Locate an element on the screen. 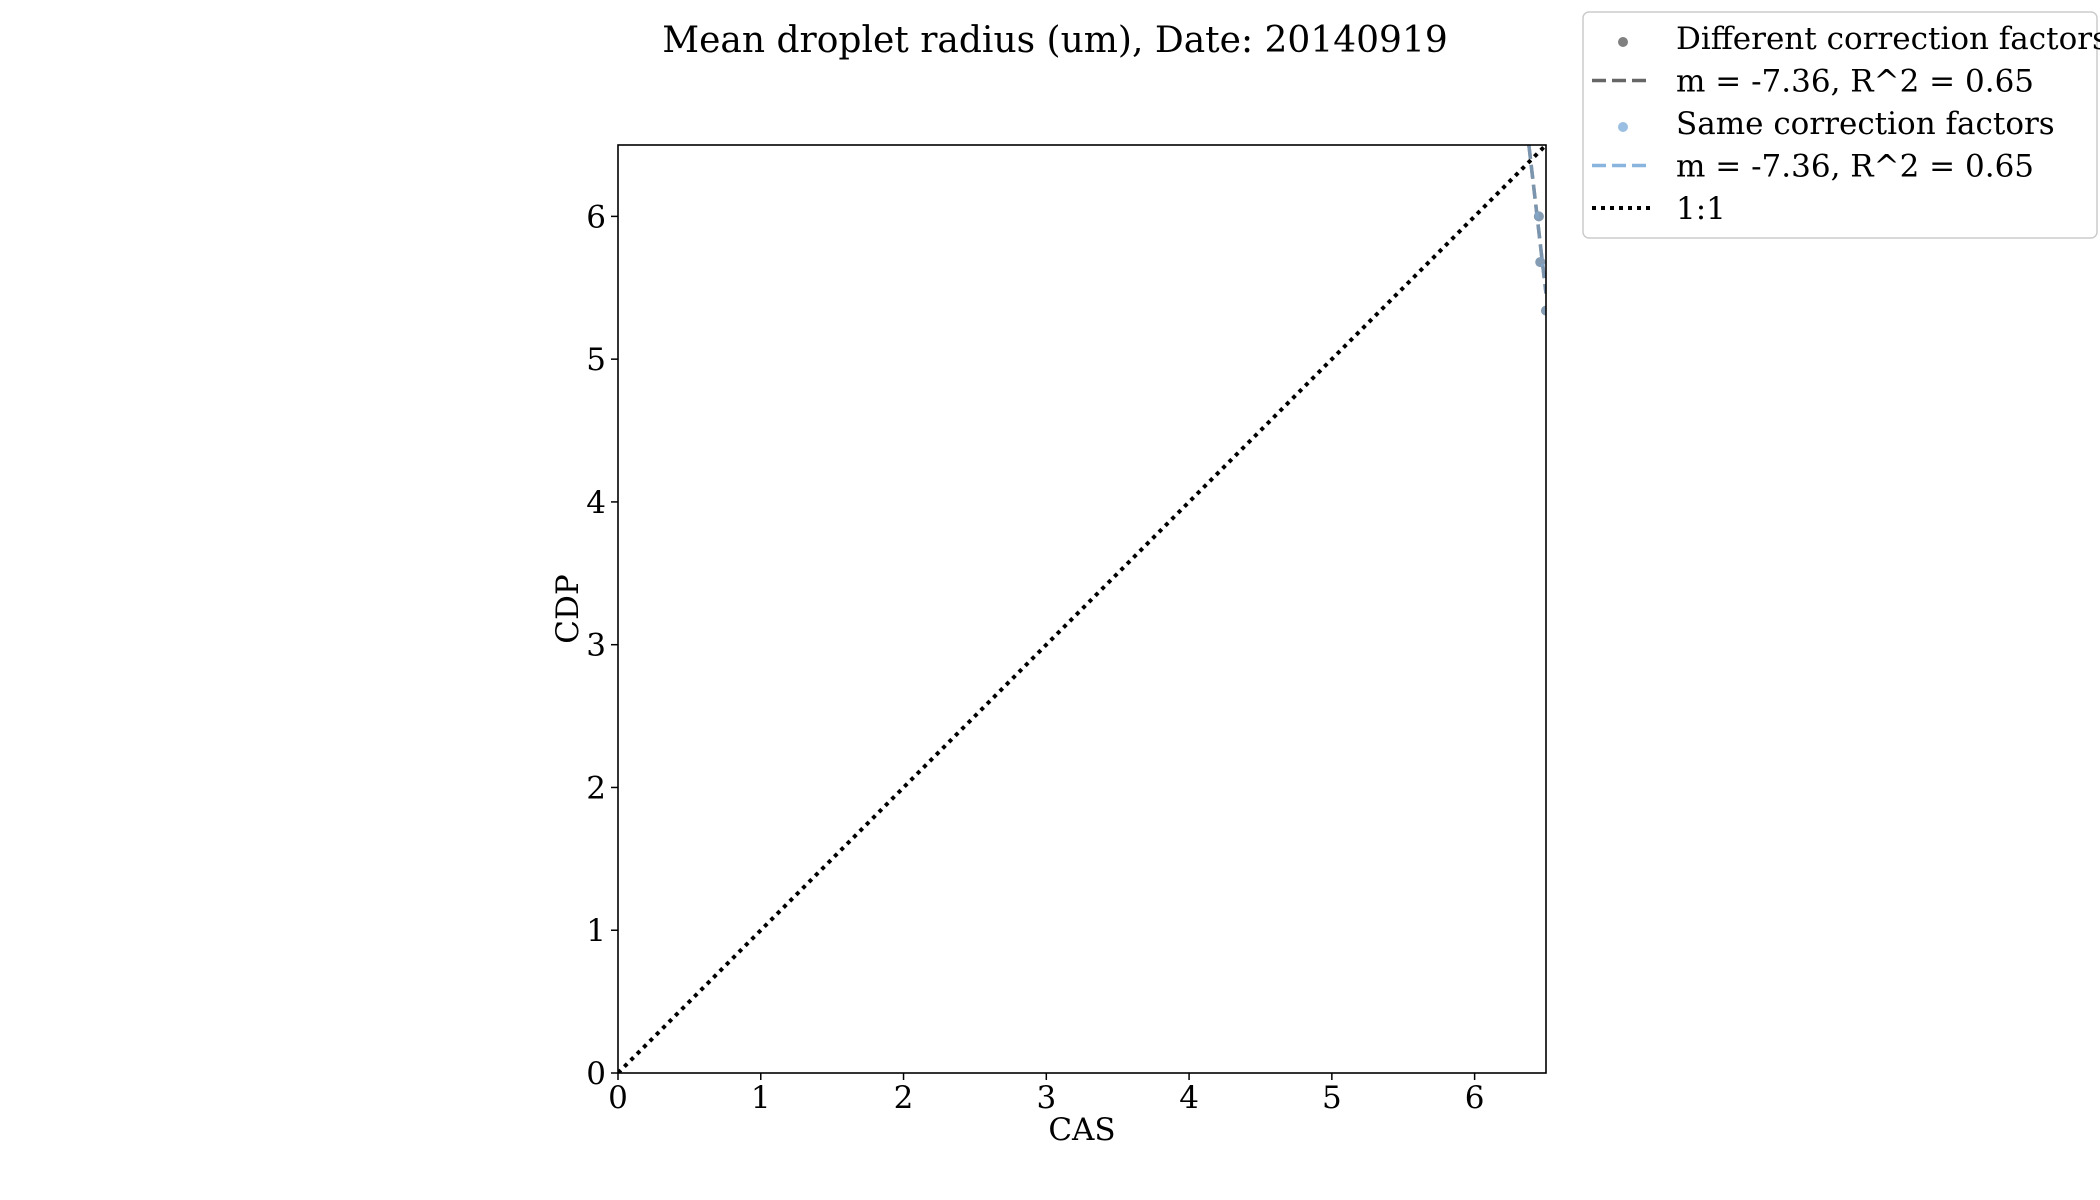 The height and width of the screenshot is (1200, 2100). y-tick-label: 6 is located at coordinates (596, 217).